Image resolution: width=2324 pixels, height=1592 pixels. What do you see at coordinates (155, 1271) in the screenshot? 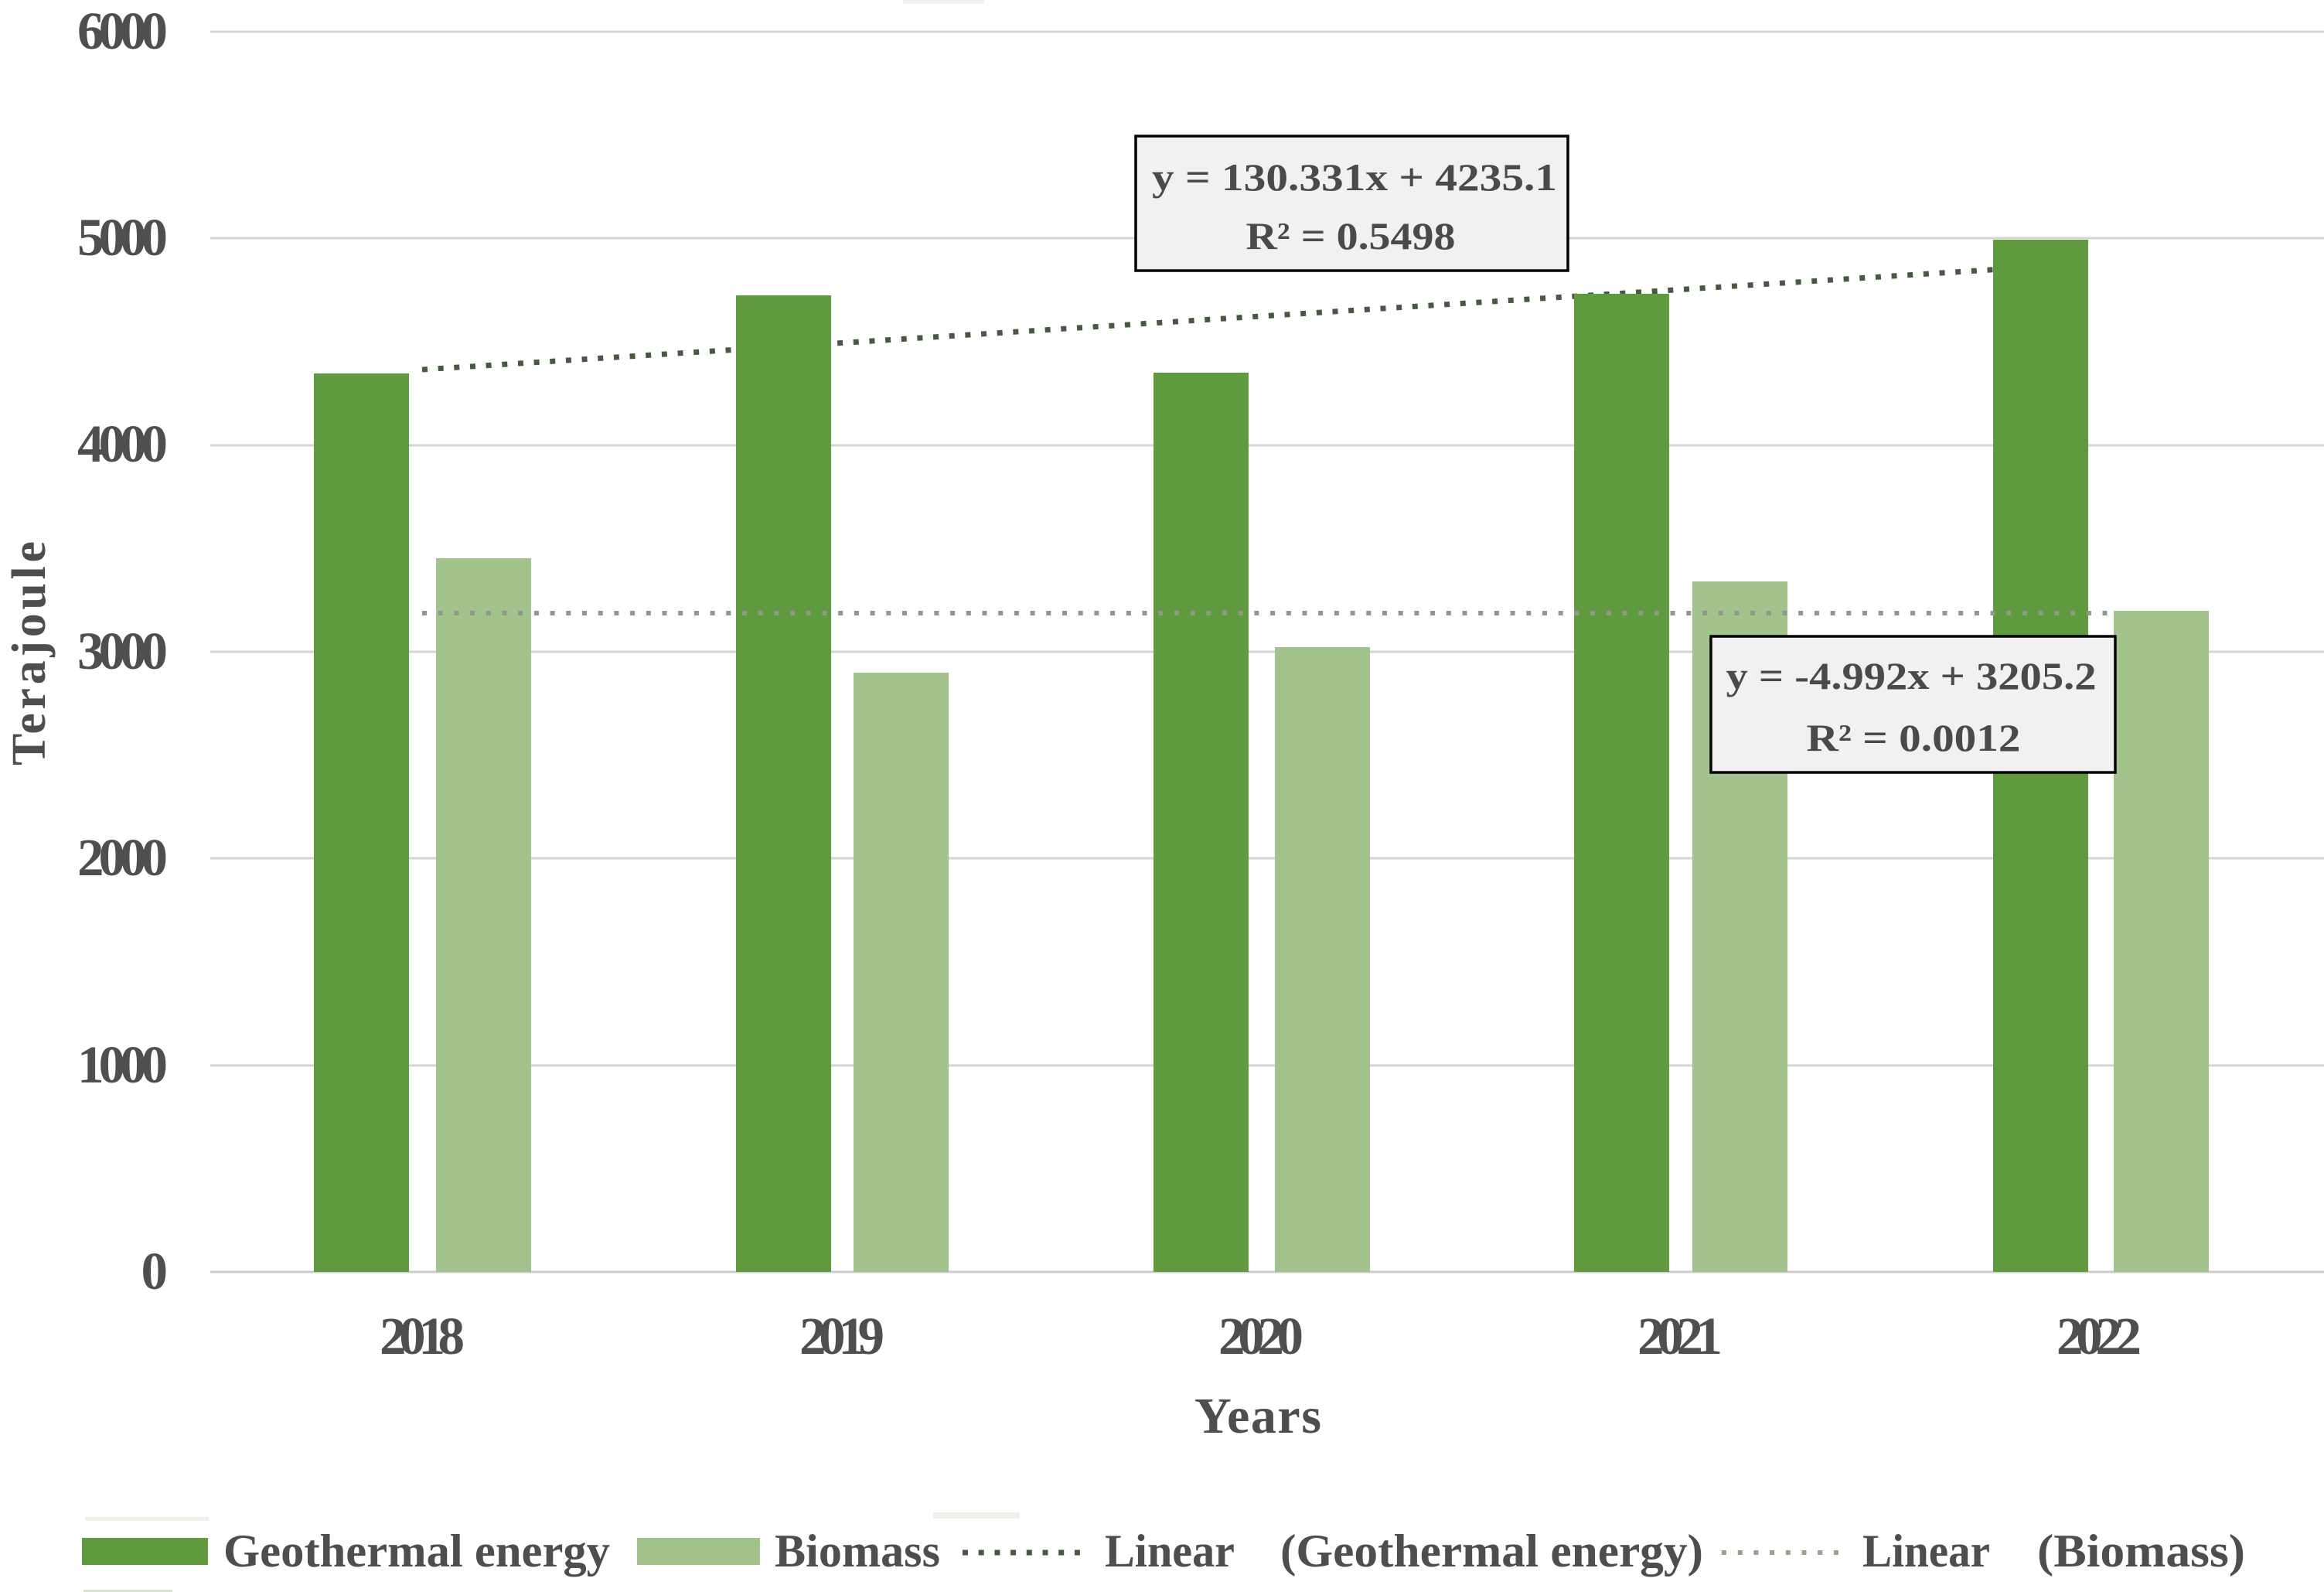
I see `svg-text: 0` at bounding box center [155, 1271].